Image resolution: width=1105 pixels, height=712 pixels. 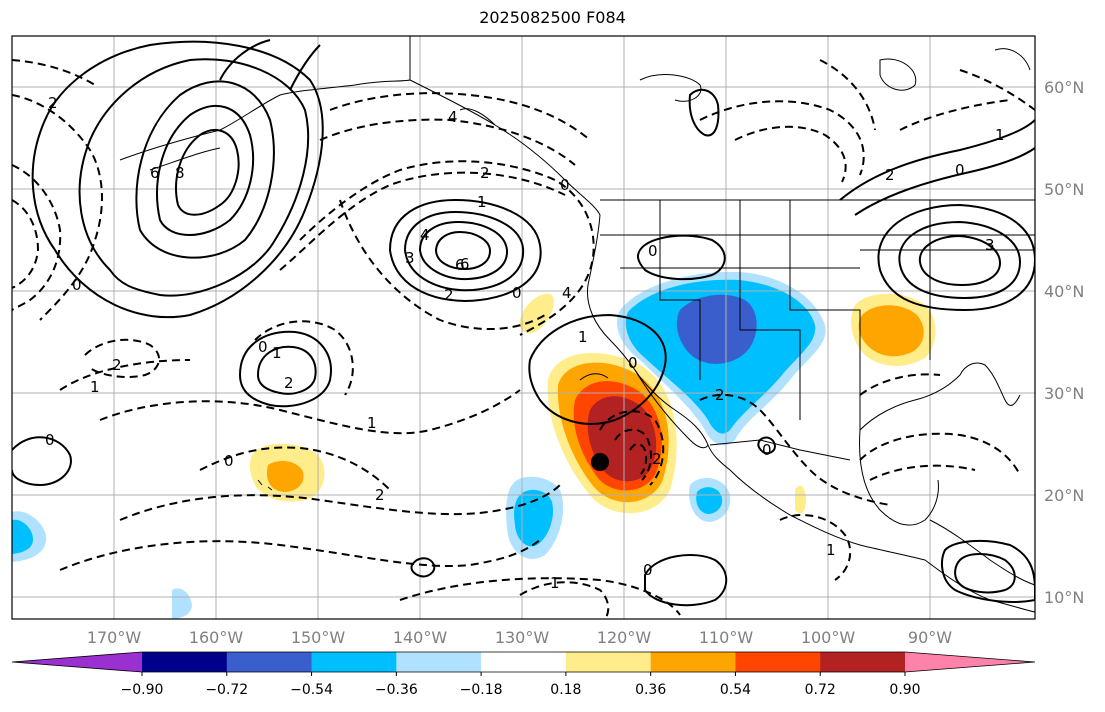 I want to click on lon-label: 160°W, so click(x=216, y=637).